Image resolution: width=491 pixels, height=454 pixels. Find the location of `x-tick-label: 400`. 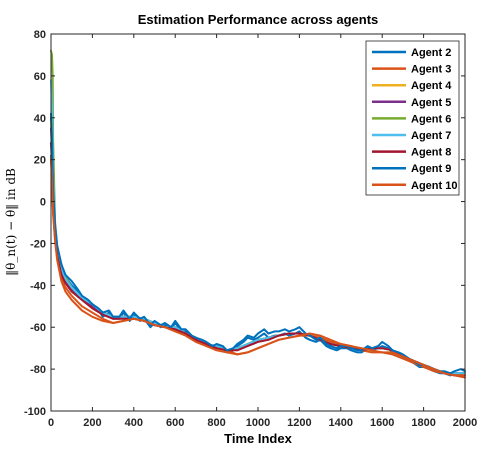

x-tick-label: 400 is located at coordinates (134, 423).